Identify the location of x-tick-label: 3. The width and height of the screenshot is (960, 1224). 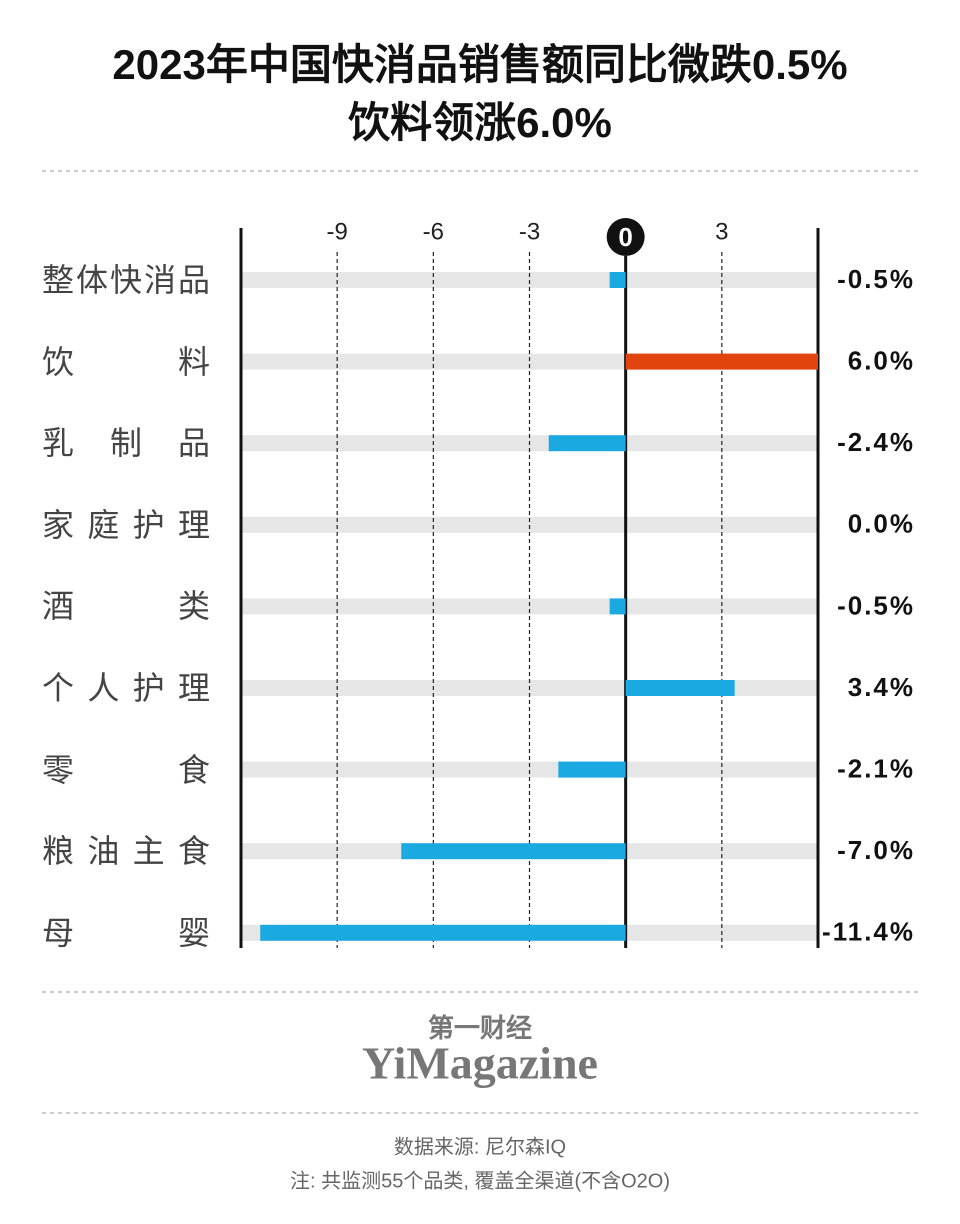
(721, 231).